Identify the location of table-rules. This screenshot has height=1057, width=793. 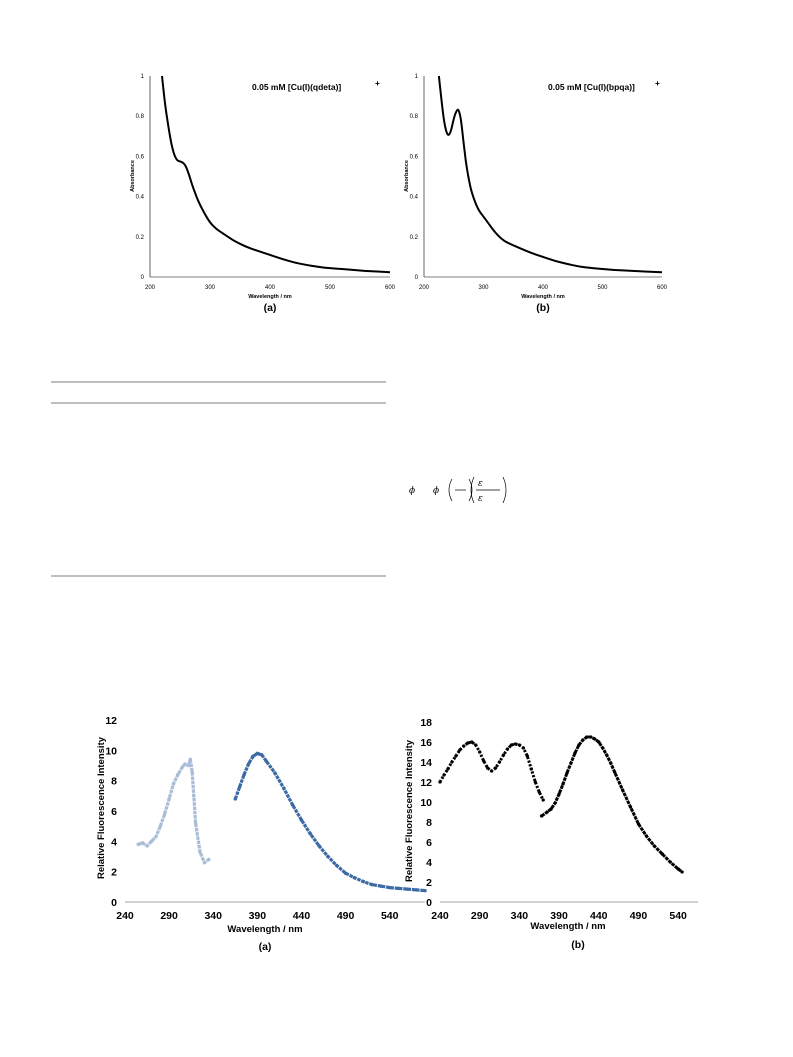
(218, 479).